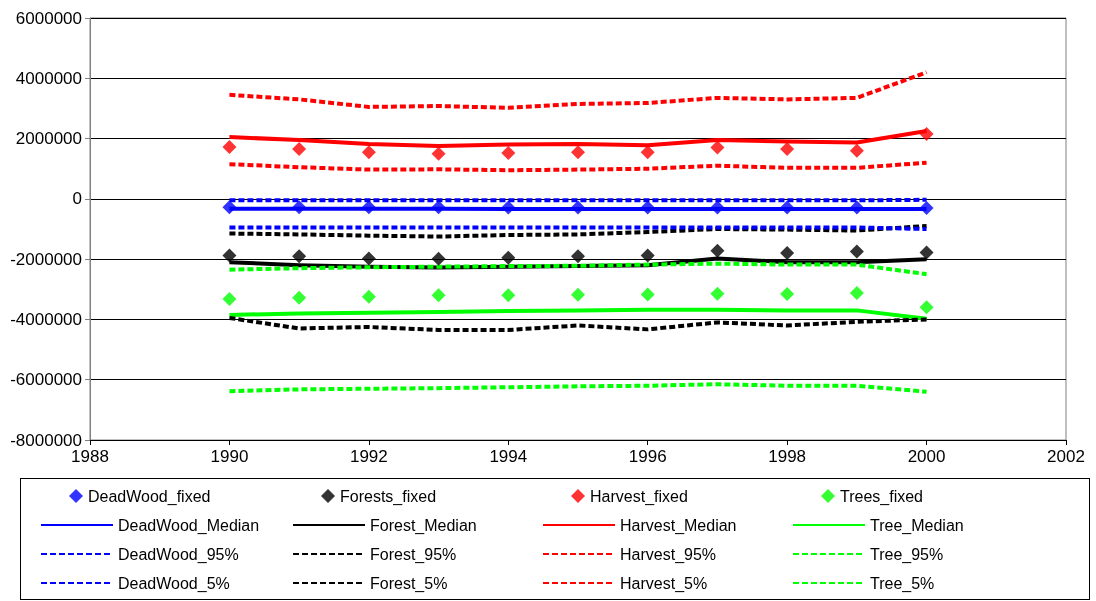  What do you see at coordinates (678, 525) in the screenshot?
I see `legend-label: Harvest_Median` at bounding box center [678, 525].